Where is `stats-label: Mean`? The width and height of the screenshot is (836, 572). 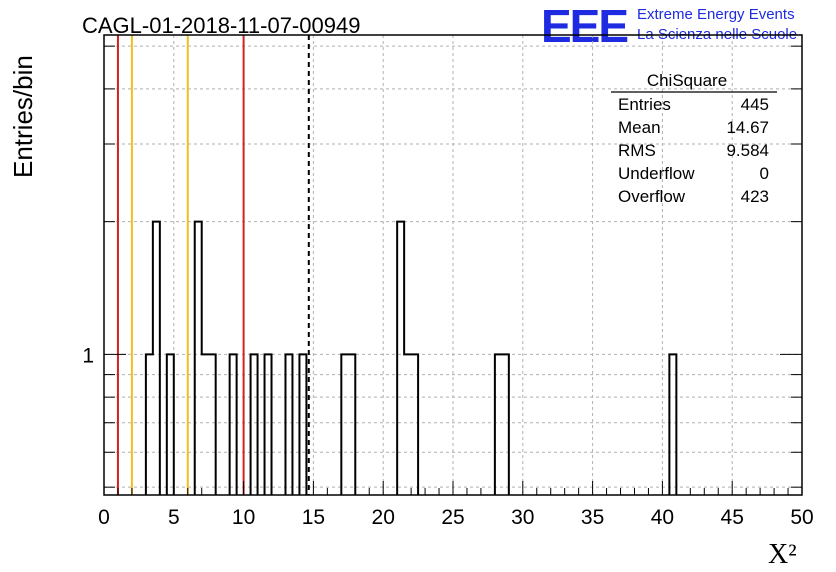 stats-label: Mean is located at coordinates (639, 127).